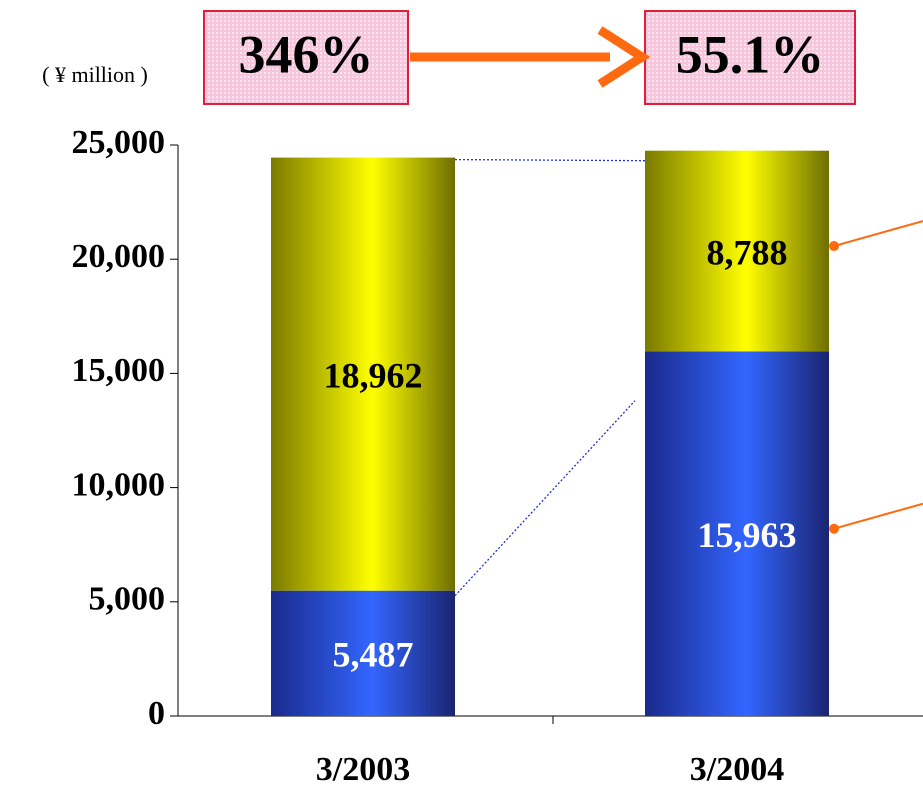 The image size is (923, 803). I want to click on data-label: 8,788, so click(747, 252).